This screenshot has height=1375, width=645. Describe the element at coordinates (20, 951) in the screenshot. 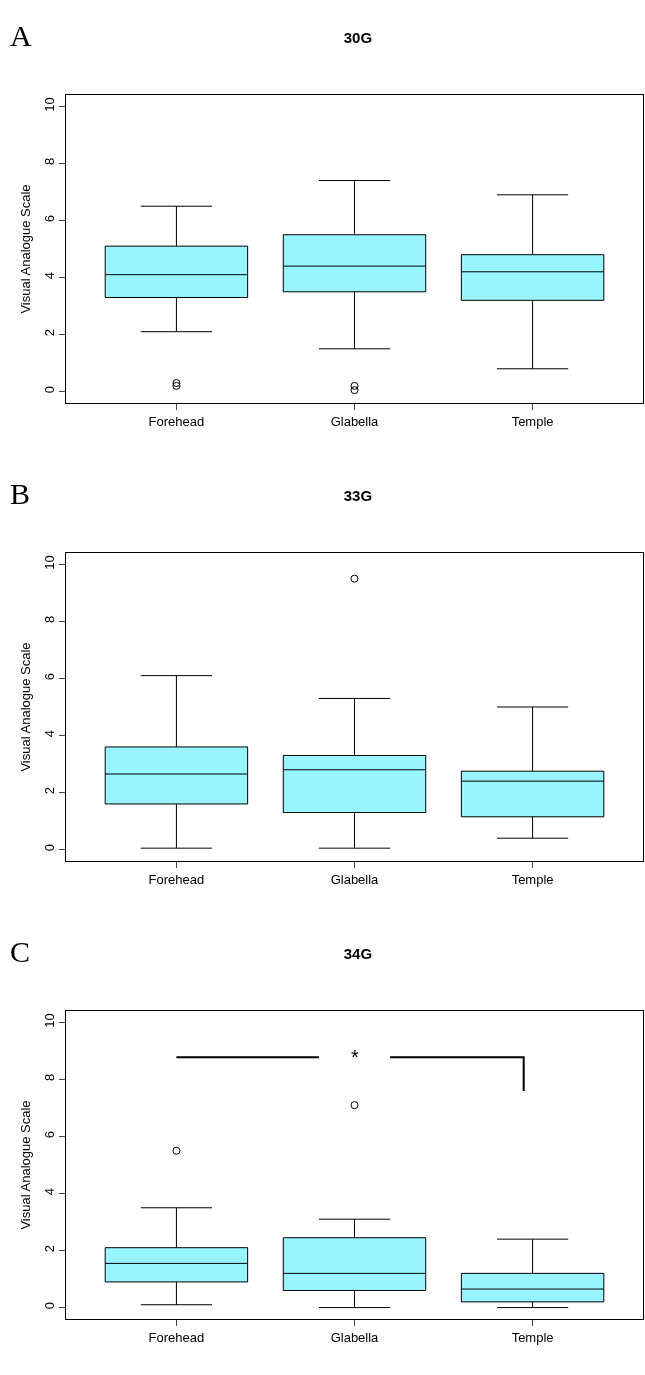

I see `text: C` at that location.